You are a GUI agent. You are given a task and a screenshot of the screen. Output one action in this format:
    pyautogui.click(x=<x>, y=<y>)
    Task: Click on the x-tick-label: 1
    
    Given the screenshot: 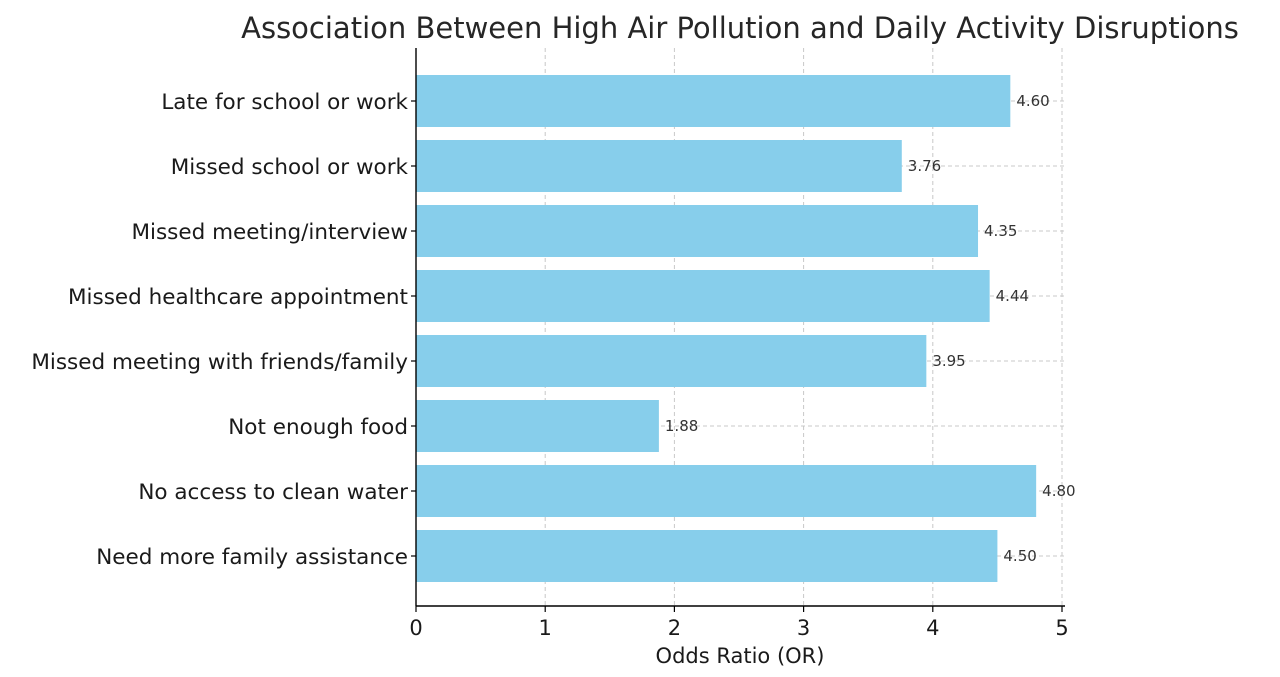 What is the action you would take?
    pyautogui.click(x=545, y=628)
    